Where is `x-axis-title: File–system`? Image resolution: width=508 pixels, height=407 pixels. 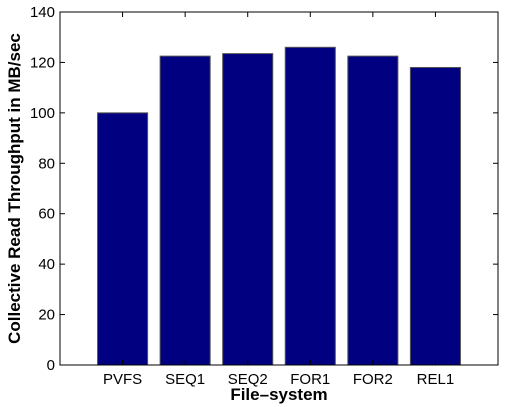 x-axis-title: File–system is located at coordinates (278, 394).